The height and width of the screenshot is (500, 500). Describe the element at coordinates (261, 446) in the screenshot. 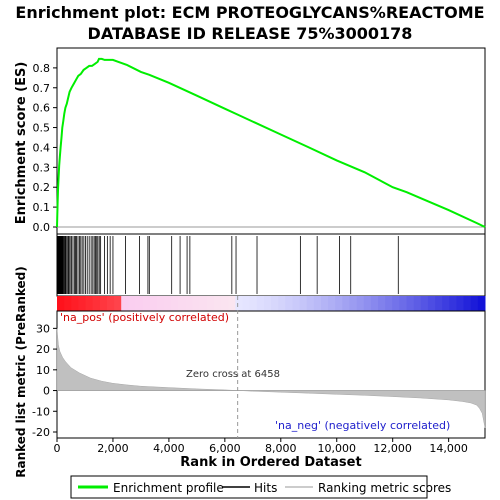

I see `metric-x-ticks: 0 2,000 4,000 6,000 8,000 10,000 12,000 14,000` at that location.